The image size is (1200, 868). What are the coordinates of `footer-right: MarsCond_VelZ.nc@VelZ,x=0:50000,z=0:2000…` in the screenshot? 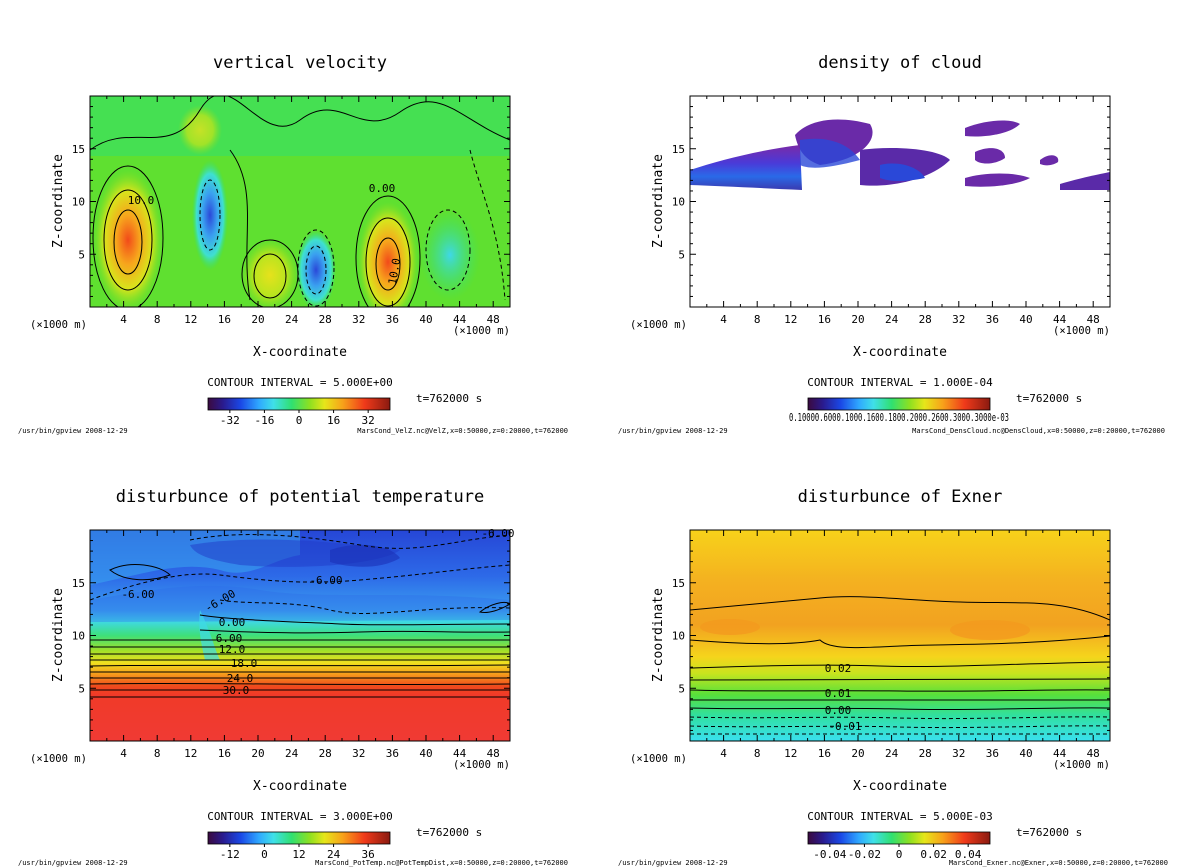 It's located at (462, 431).